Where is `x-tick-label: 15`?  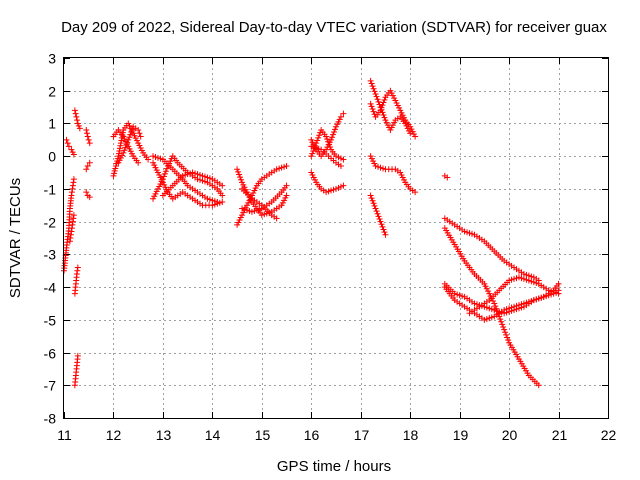
x-tick-label: 15 is located at coordinates (263, 435).